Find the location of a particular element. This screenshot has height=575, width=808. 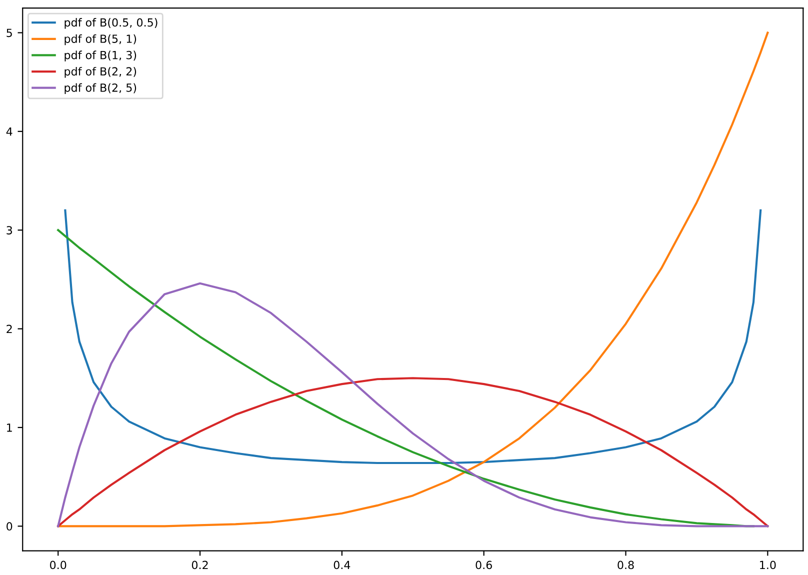

y-tick-label: 2 is located at coordinates (9, 329).